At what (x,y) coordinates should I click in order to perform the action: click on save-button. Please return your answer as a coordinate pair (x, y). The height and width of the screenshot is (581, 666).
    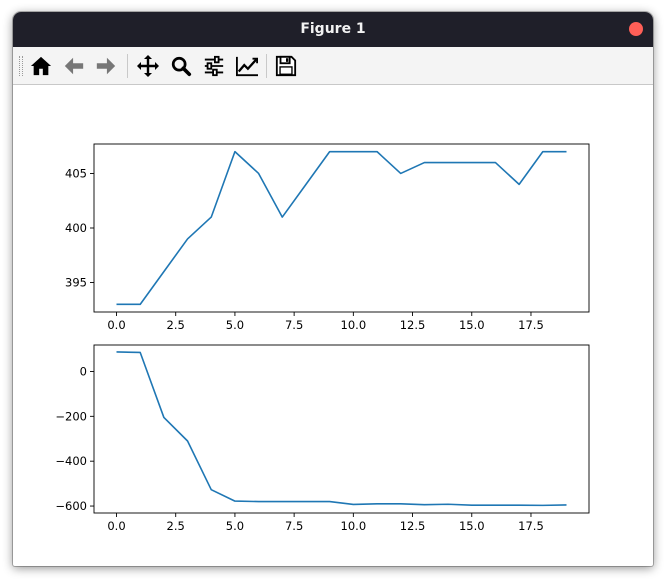
    Looking at the image, I should click on (286, 66).